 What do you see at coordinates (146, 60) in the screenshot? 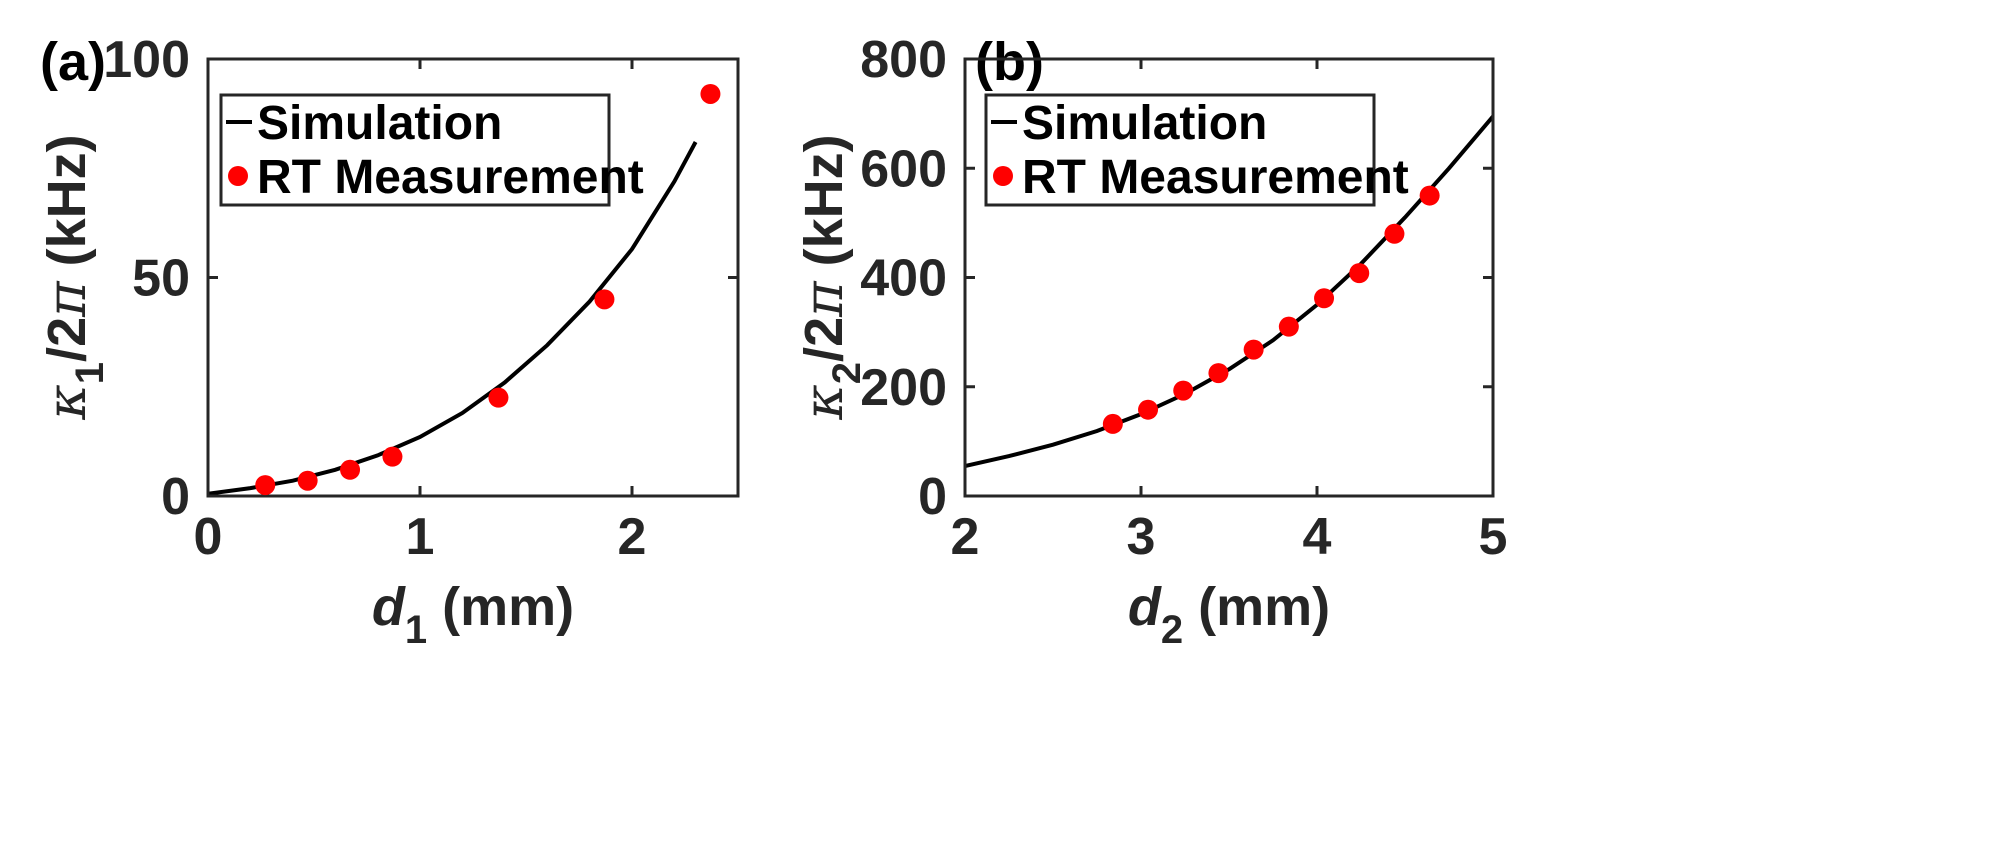
I see `y-tick-label: 100` at bounding box center [146, 60].